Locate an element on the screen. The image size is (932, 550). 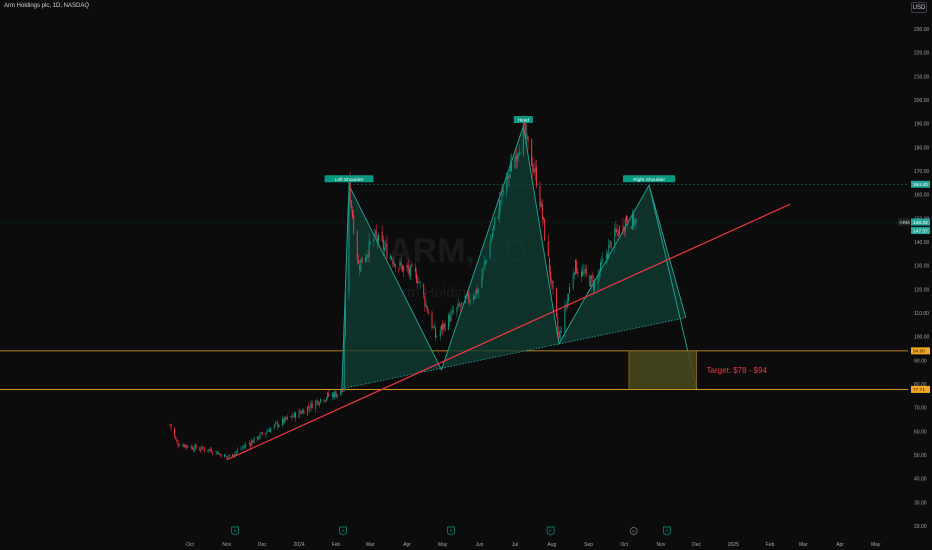
price-label: 94.00 is located at coordinates (920, 351).